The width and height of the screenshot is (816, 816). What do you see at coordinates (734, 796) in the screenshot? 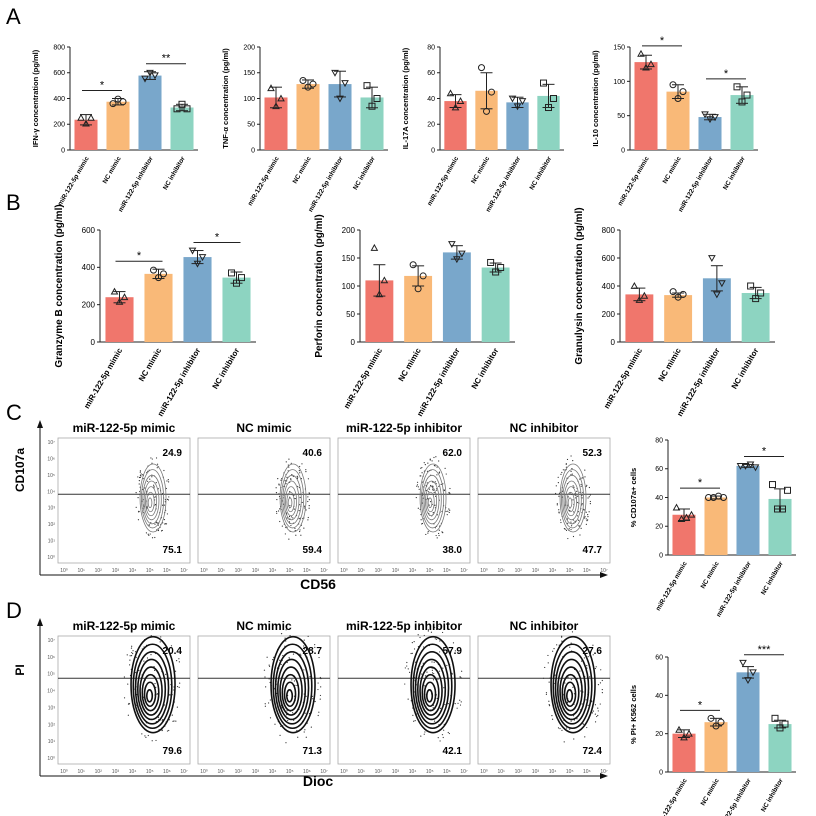
I see `category-label: miR-122-5p inhibitor` at bounding box center [734, 796].